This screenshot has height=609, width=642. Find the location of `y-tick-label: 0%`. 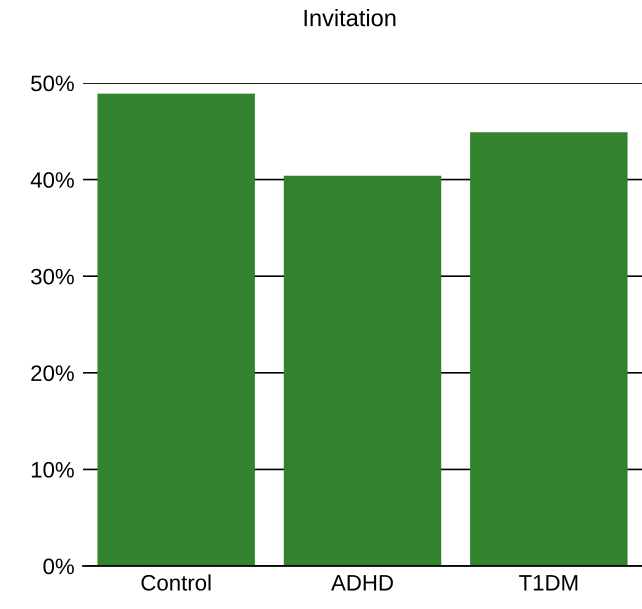

y-tick-label: 0% is located at coordinates (58, 566).